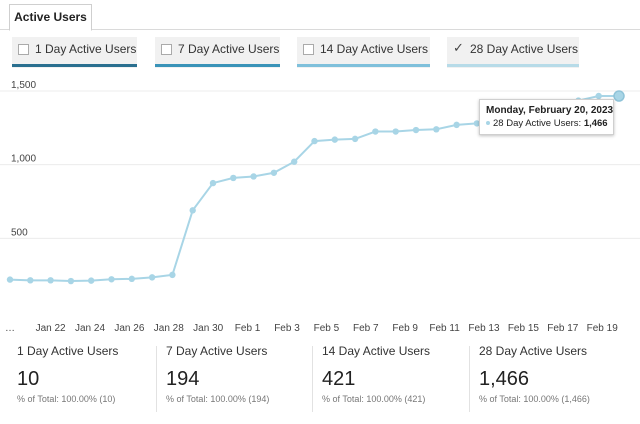 The height and width of the screenshot is (424, 640). What do you see at coordinates (595, 123) in the screenshot?
I see `tooltip-value: 1,466` at bounding box center [595, 123].